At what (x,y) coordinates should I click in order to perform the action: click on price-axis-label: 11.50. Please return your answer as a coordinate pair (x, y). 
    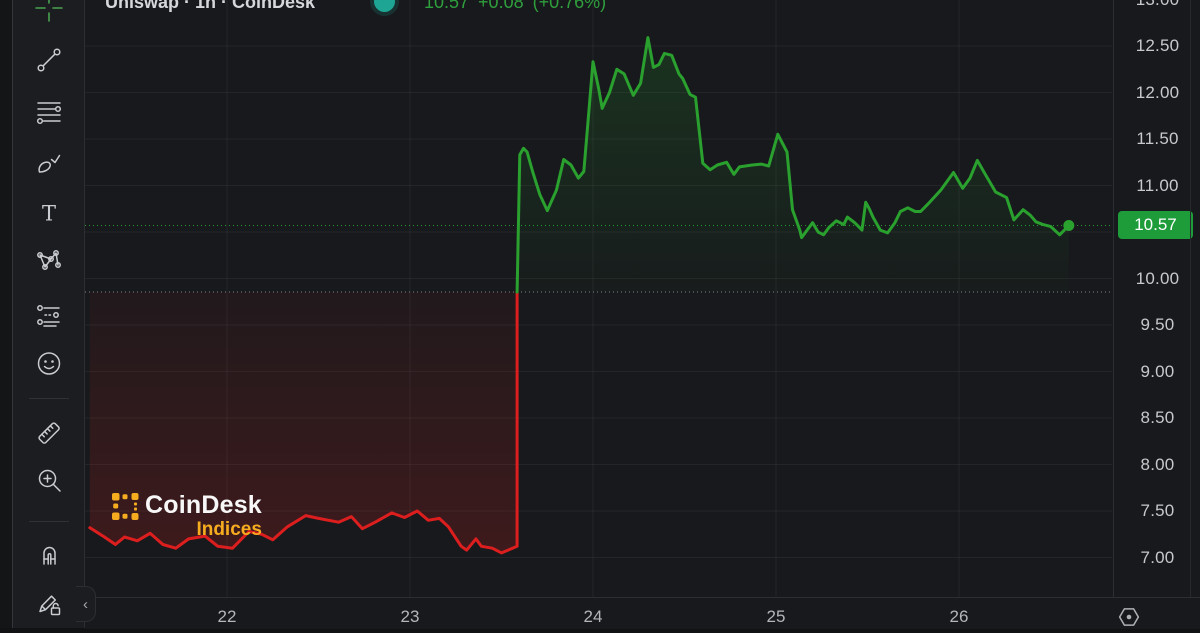
    Looking at the image, I should click on (1157, 138).